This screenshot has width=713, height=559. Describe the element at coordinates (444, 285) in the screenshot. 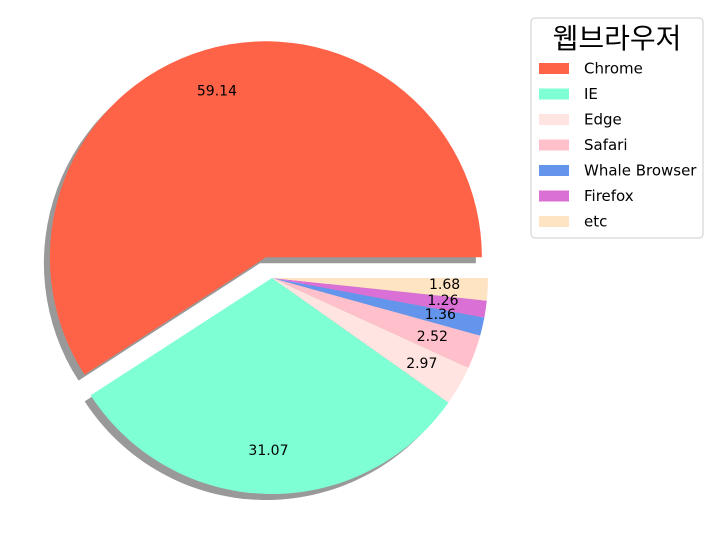

I see `slice-label-etc: 1.68` at that location.